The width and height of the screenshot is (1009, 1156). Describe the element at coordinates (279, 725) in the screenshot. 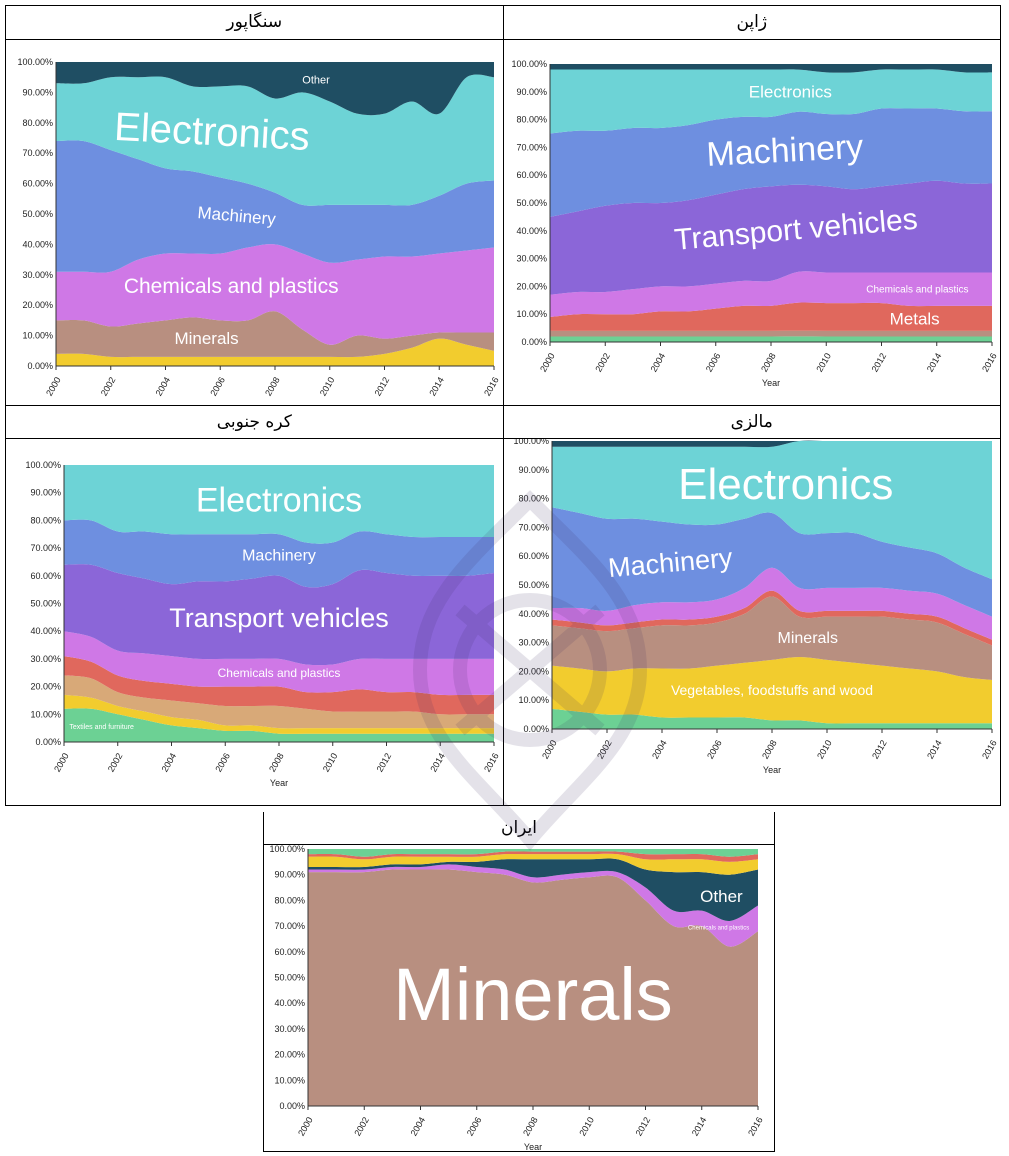

I see `series-area-textiles-and-furniture` at that location.